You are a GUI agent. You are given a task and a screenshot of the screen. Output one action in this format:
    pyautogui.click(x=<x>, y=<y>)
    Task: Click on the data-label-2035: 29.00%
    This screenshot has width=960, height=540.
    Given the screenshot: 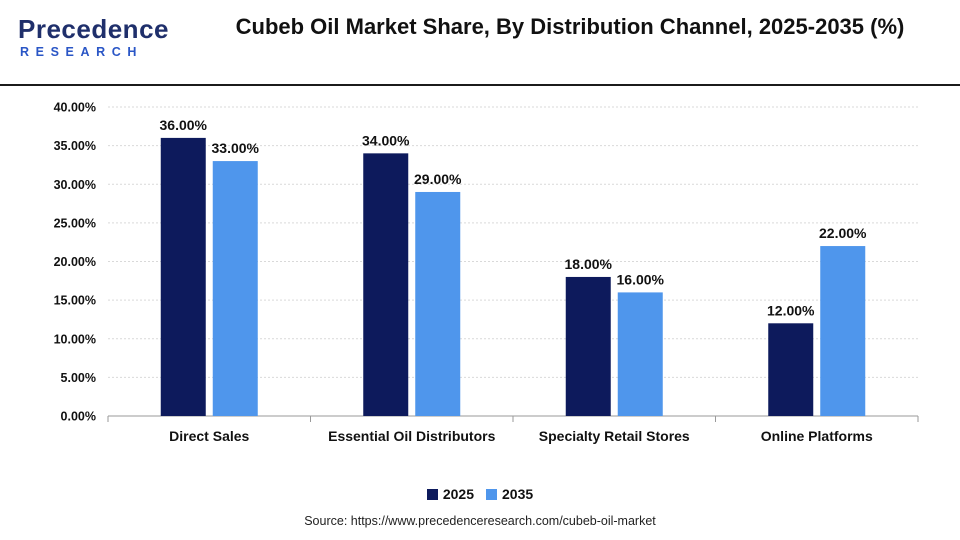 What is the action you would take?
    pyautogui.click(x=438, y=179)
    